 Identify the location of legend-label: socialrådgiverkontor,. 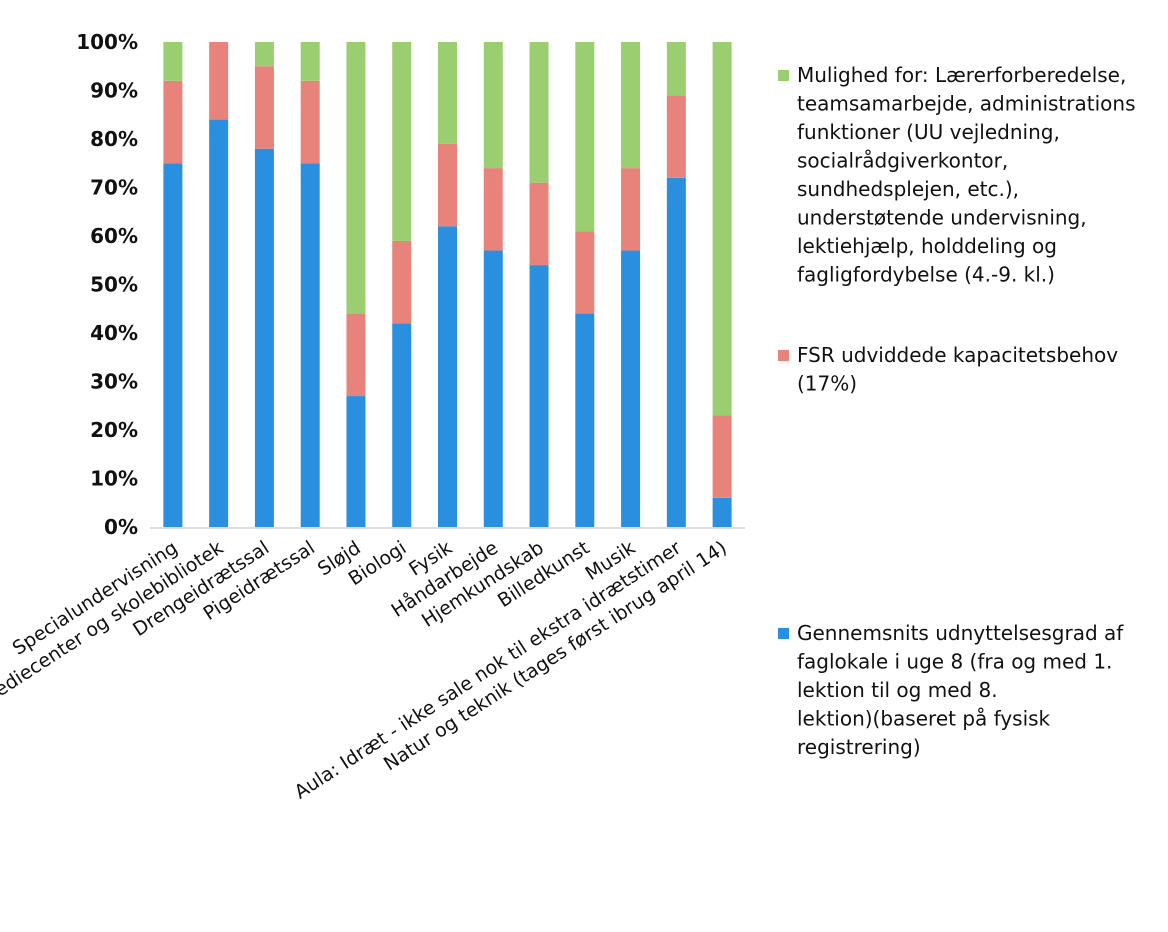
(902, 161).